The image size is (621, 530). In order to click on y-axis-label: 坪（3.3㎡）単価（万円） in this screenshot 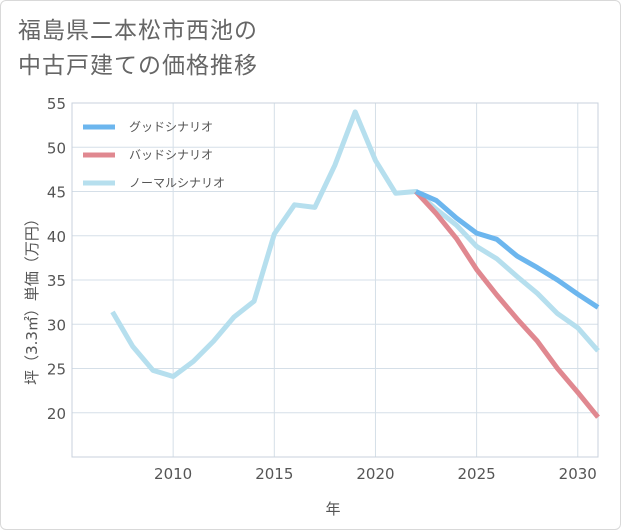, I will do `click(32, 298)`.